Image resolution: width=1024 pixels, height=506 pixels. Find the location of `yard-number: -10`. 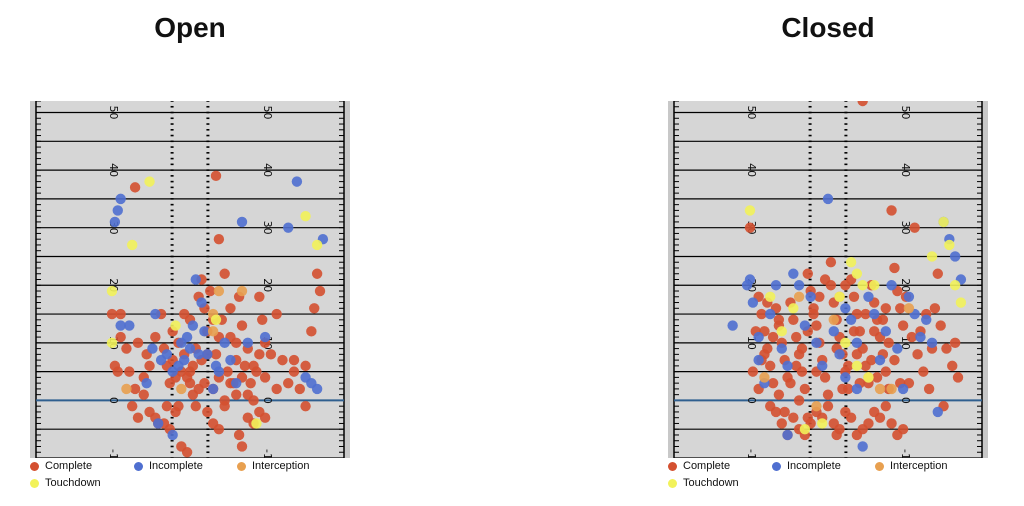

yard-number: -10 is located at coordinates (113, 453).